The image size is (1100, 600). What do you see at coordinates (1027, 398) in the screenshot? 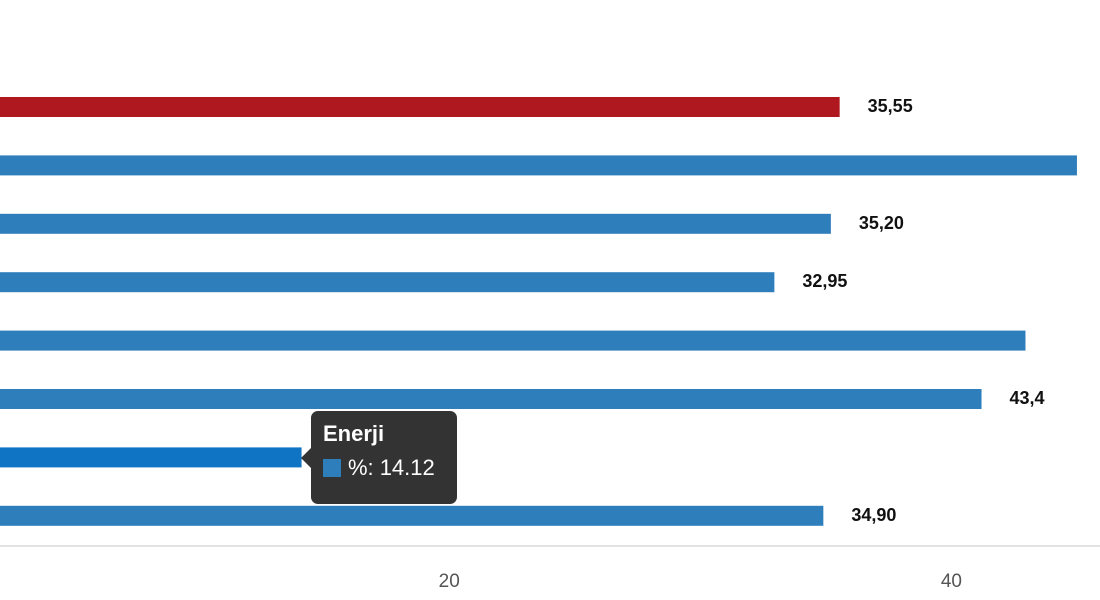
I see `data-label: 43,4` at bounding box center [1027, 398].